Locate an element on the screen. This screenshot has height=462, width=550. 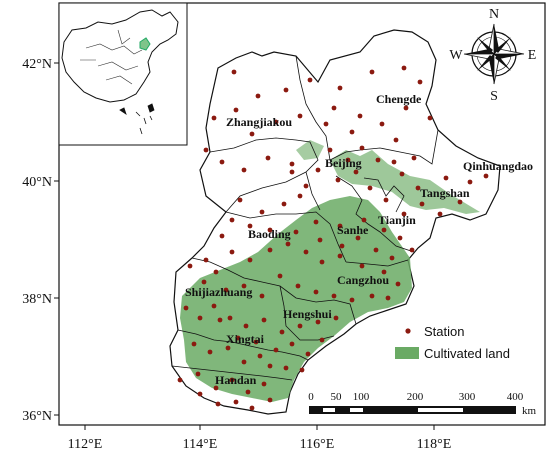
city-label-hengshui: Hengshui is located at coordinates (307, 314).